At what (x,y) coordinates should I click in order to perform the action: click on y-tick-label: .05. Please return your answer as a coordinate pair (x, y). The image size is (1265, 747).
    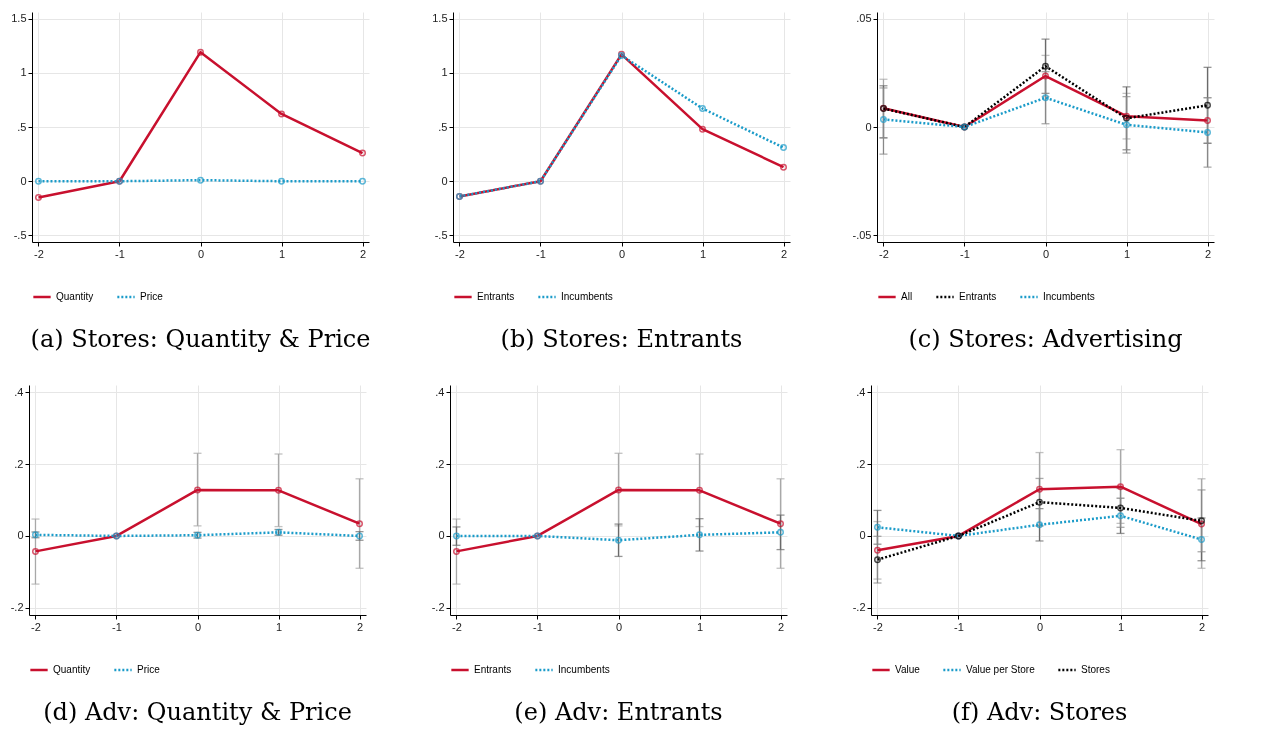
    Looking at the image, I should click on (864, 18).